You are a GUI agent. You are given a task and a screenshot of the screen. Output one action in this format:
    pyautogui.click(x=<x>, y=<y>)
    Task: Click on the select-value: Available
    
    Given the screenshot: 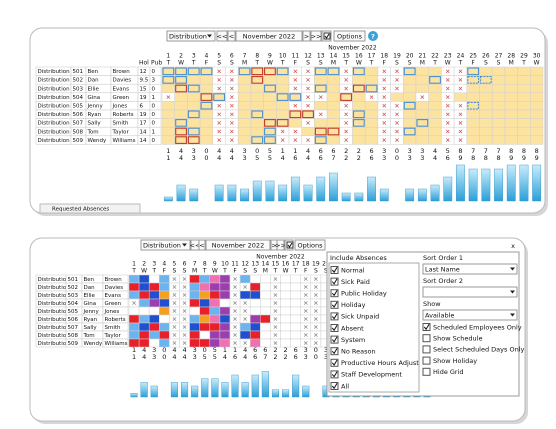 What is the action you would take?
    pyautogui.click(x=439, y=316)
    